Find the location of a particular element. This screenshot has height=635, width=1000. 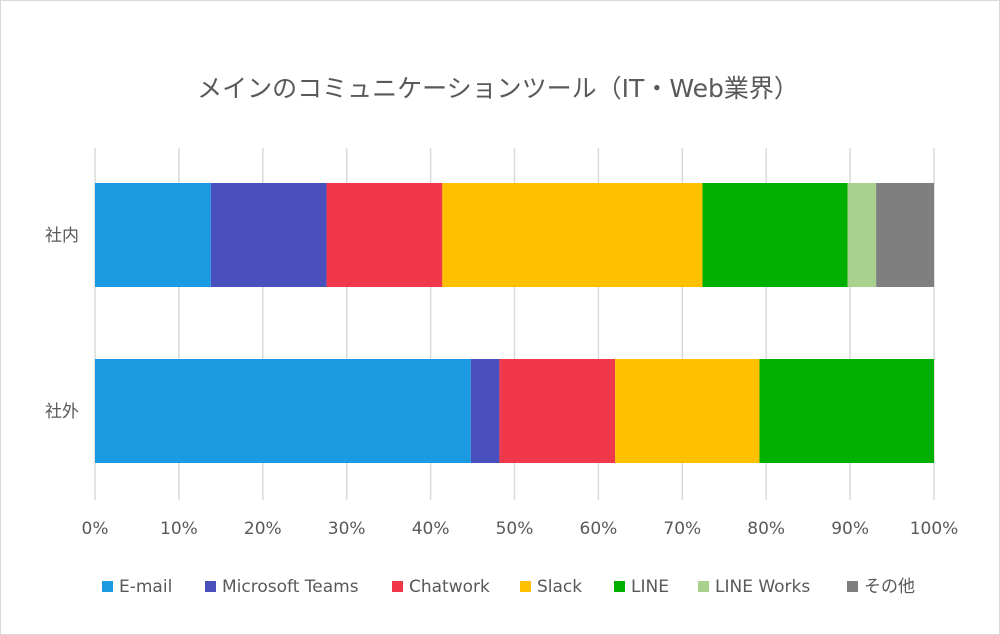

legend-label: Slack is located at coordinates (559, 587).